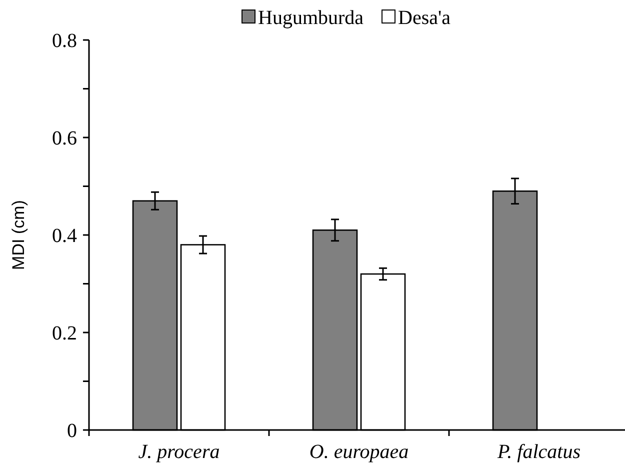 This screenshot has width=625, height=469. I want to click on y-tick-label: 0.4, so click(64, 236).